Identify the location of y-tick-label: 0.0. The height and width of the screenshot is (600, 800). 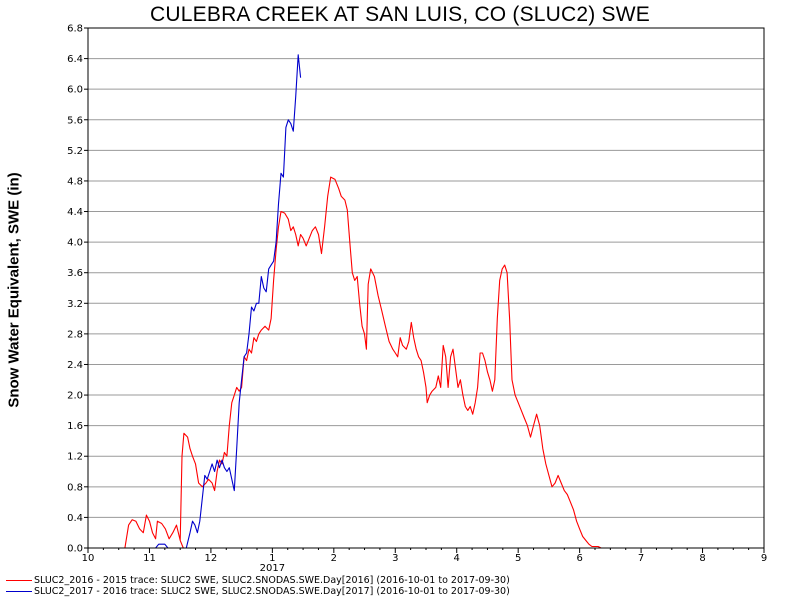
(75, 549).